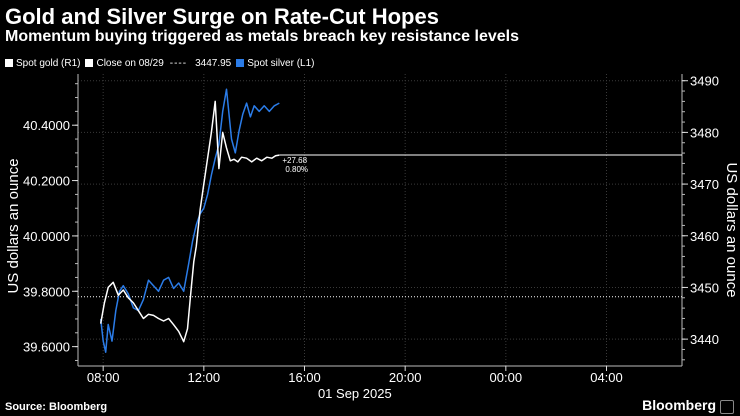 The image size is (740, 416). I want to click on x-tick-label: 20:00, so click(405, 377).